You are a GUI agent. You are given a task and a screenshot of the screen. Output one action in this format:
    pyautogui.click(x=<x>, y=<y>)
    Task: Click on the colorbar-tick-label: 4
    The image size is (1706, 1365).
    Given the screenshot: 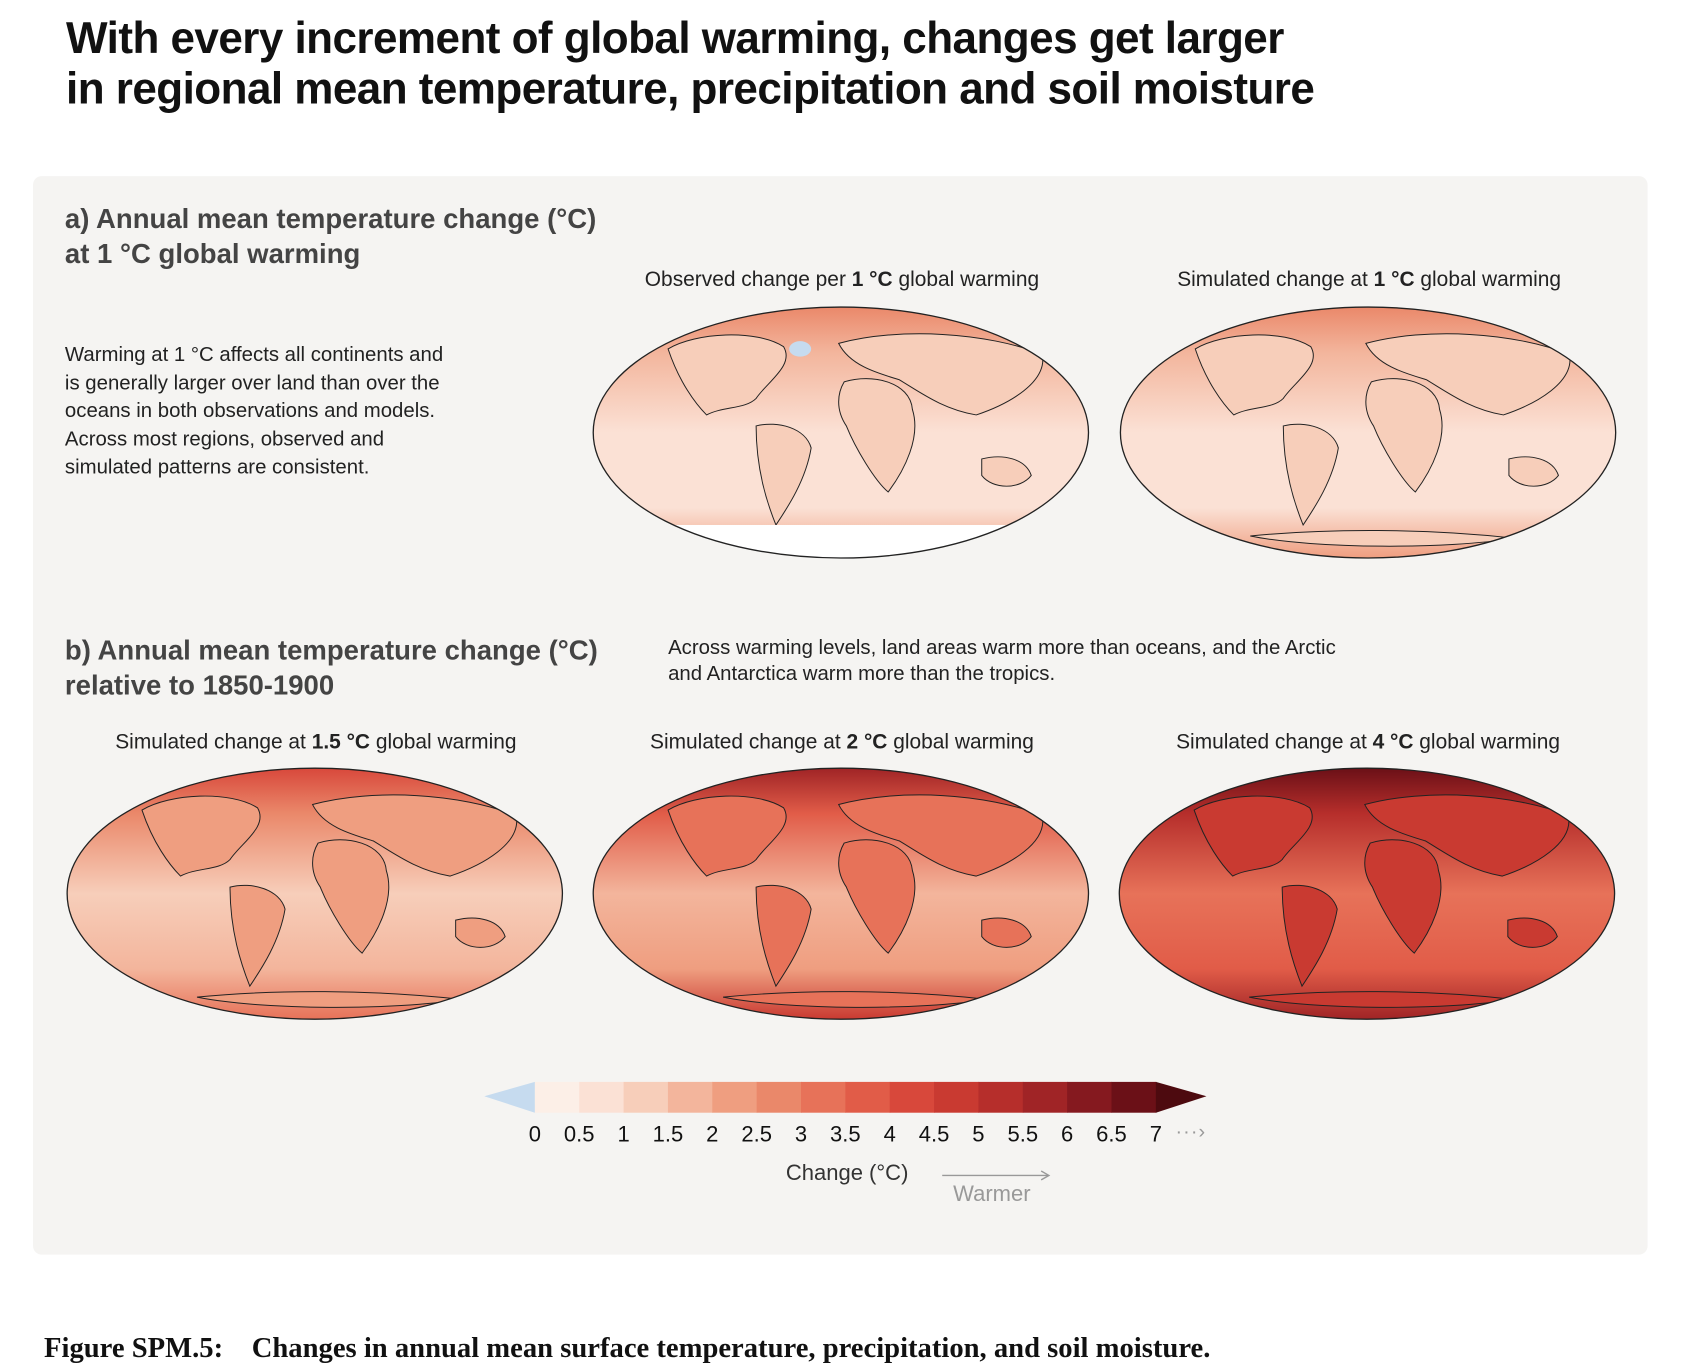 What is the action you would take?
    pyautogui.click(x=889, y=1134)
    